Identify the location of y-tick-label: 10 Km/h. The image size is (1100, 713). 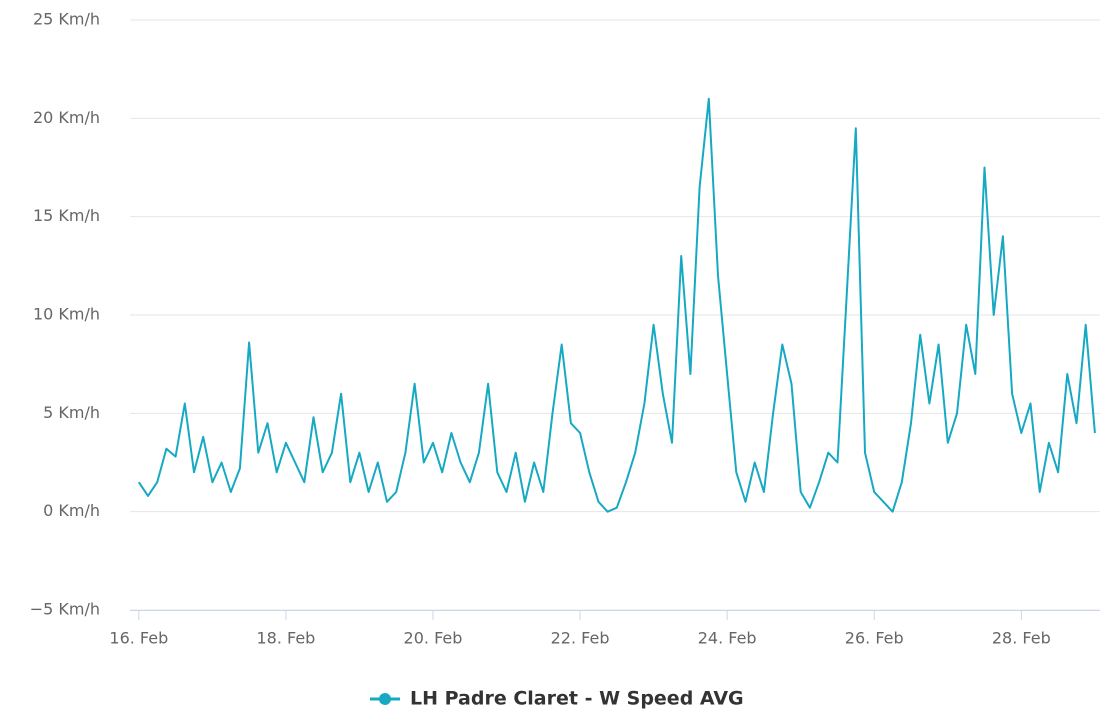
(66, 314).